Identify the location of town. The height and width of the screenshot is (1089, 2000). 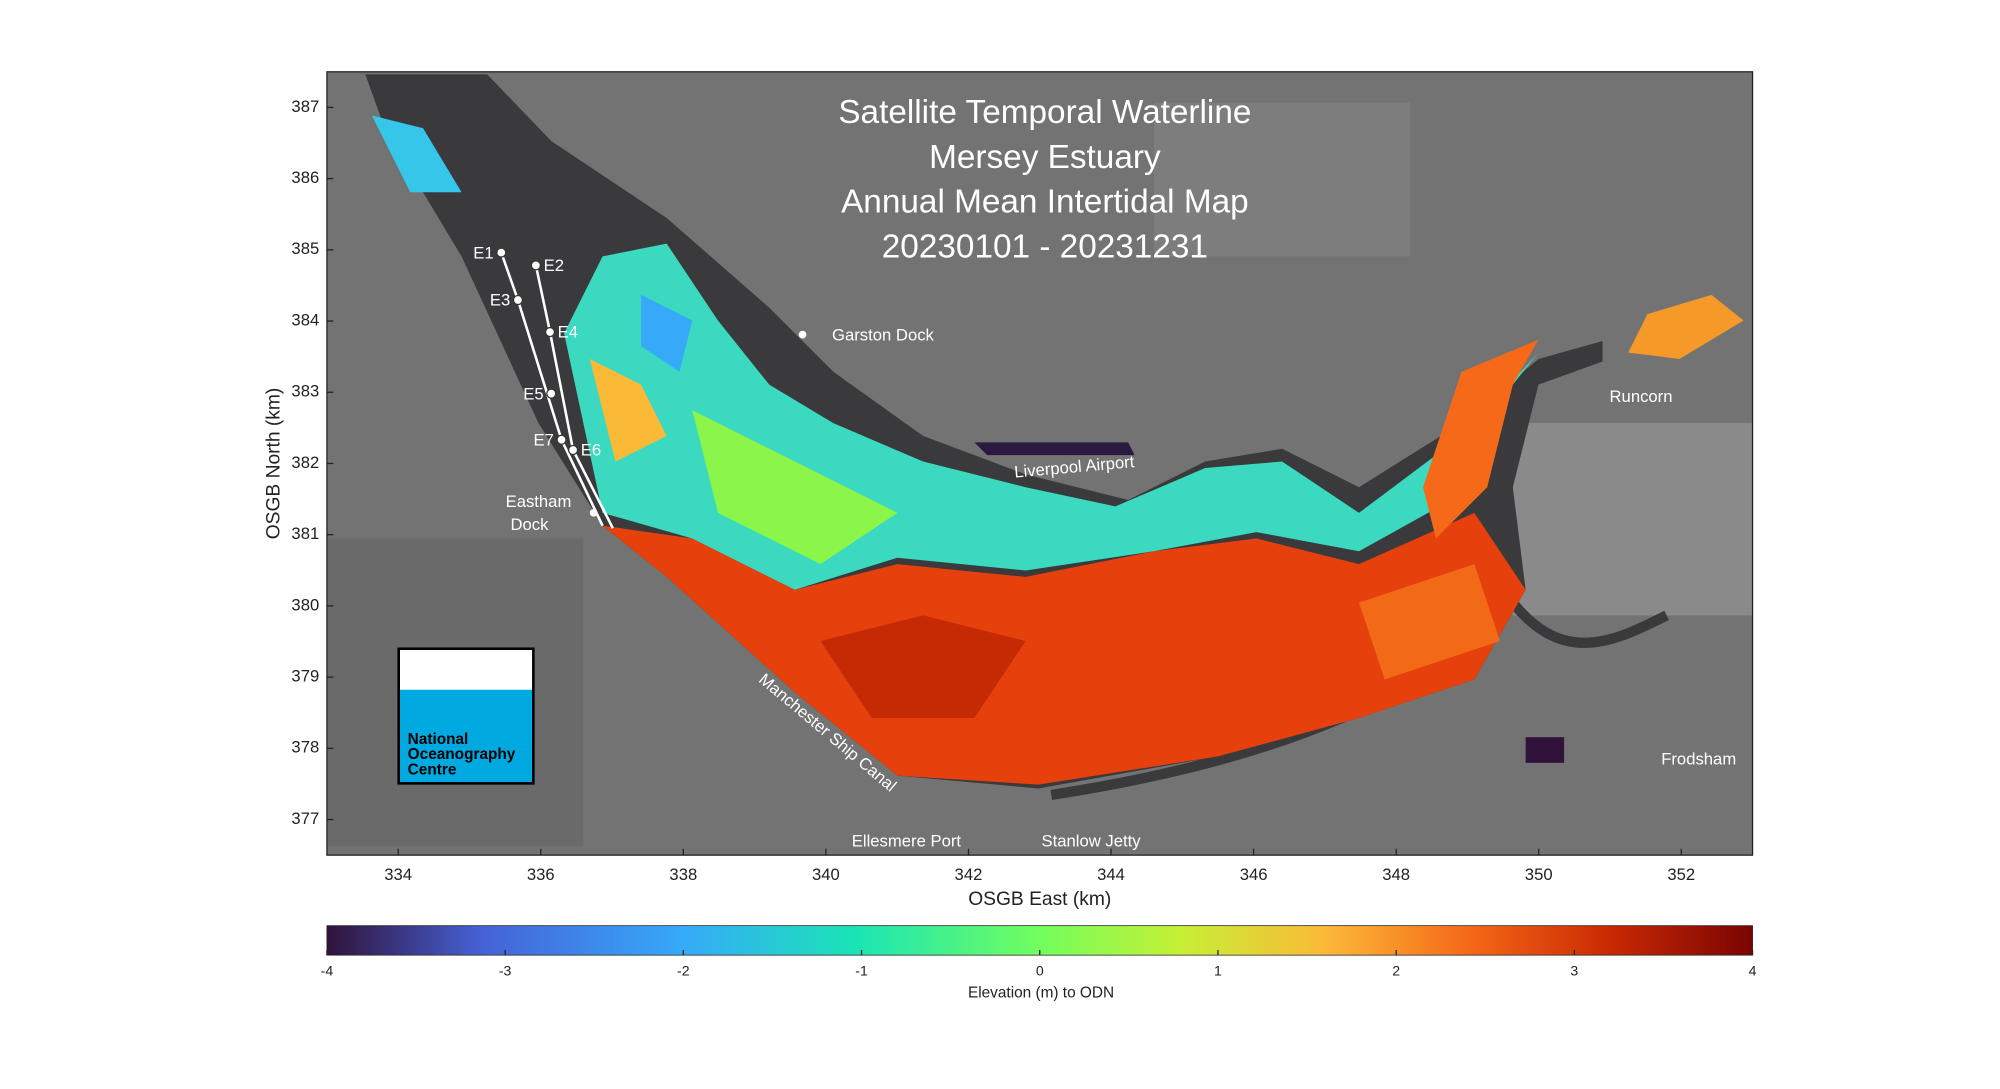
(1632, 519).